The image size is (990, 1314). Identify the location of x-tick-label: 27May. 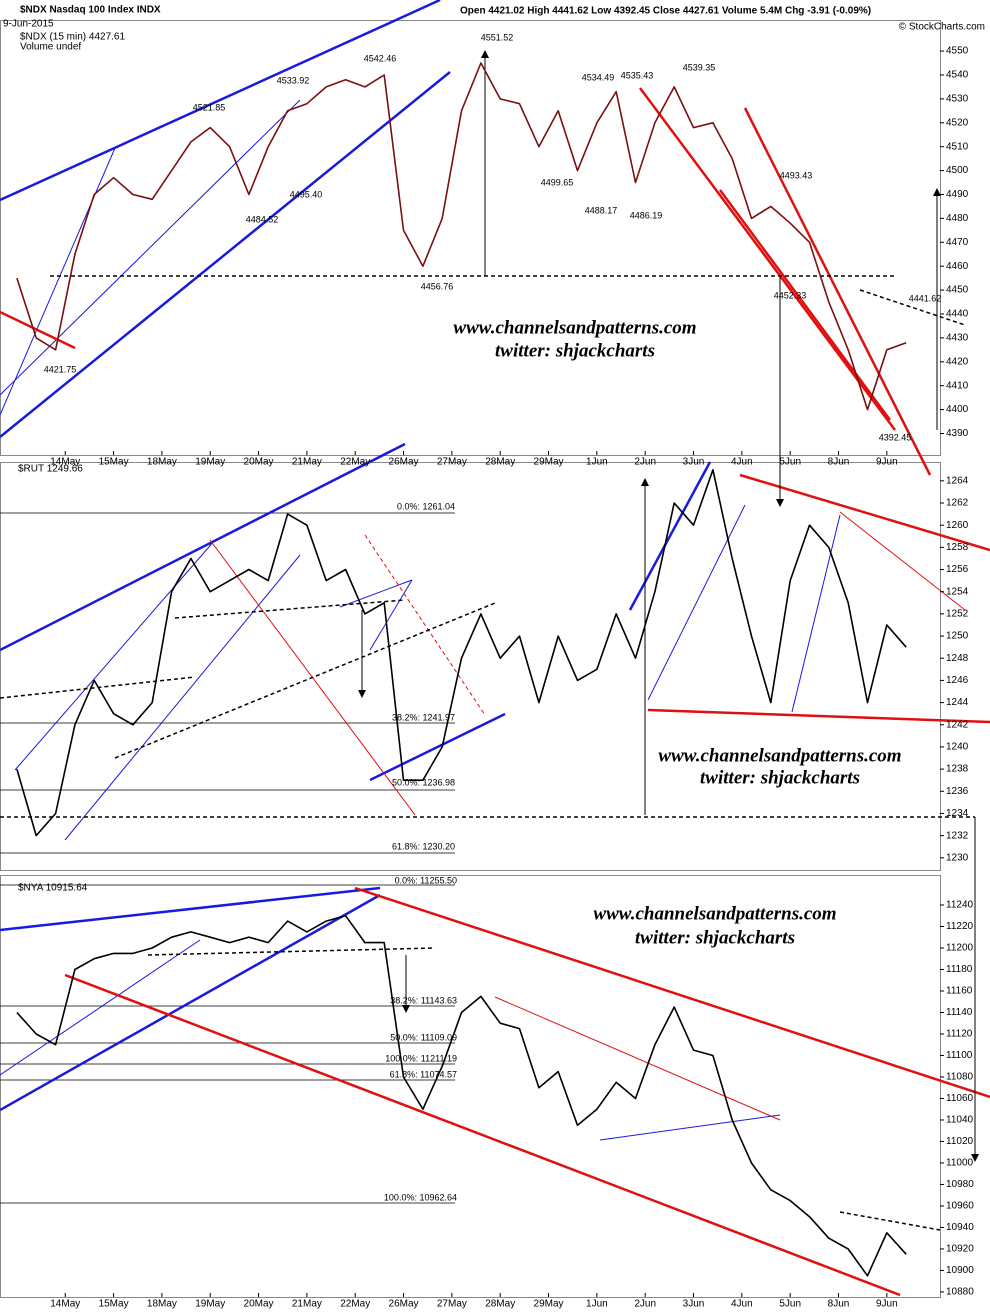
(452, 462).